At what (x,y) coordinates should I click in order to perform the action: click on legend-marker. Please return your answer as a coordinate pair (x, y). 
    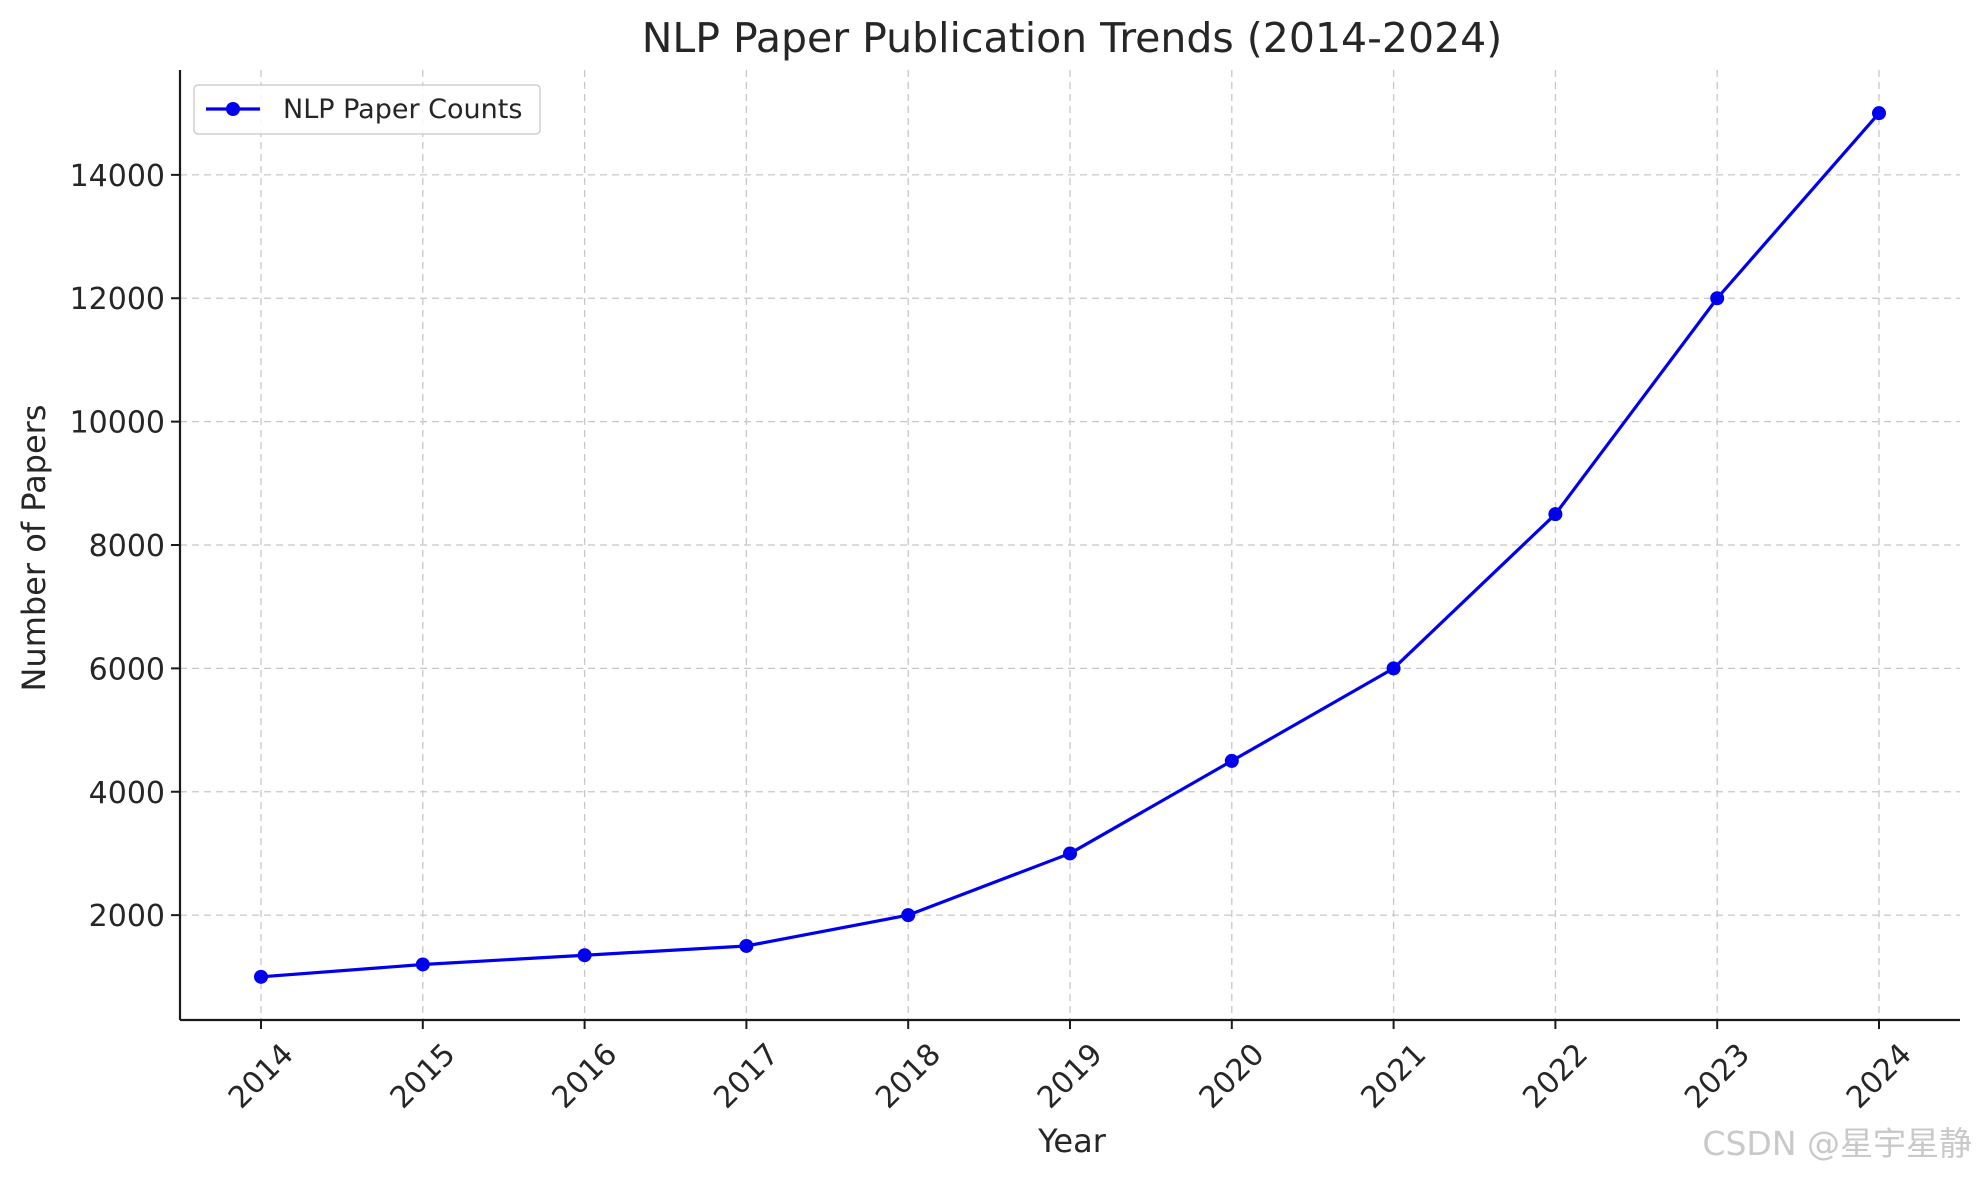
    Looking at the image, I should click on (233, 109).